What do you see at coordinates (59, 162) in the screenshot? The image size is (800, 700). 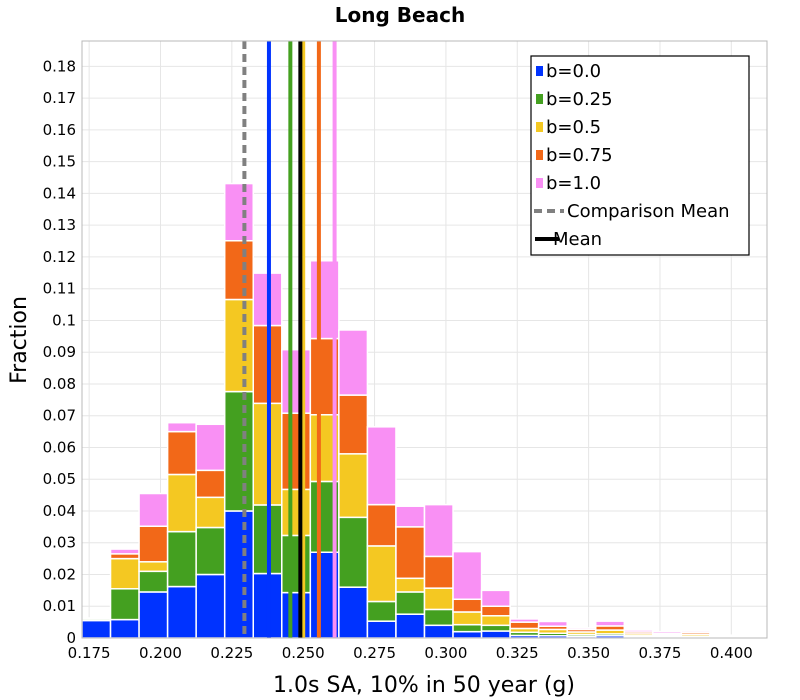 I see `y-tick-label: 0.15` at bounding box center [59, 162].